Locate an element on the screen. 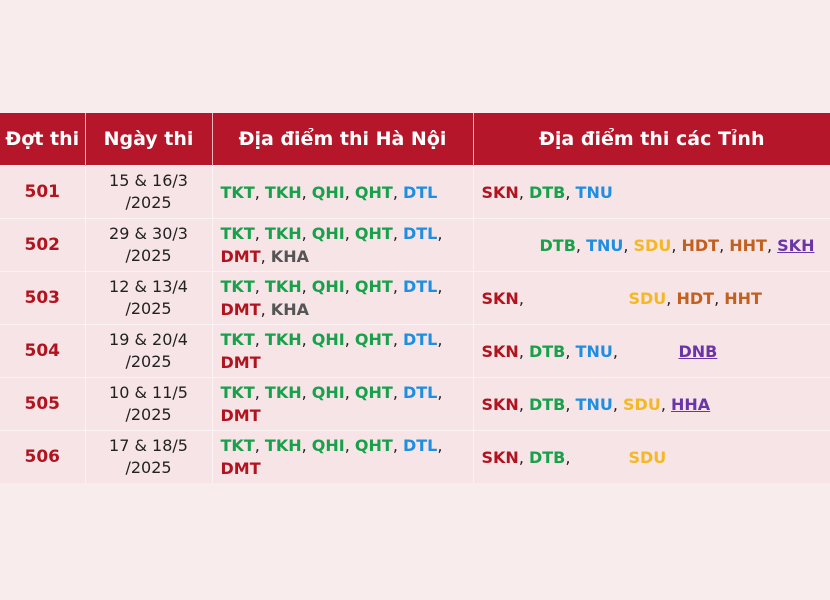 Image resolution: width=830 pixels, height=600 pixels. exam-round: 505 is located at coordinates (43, 404).